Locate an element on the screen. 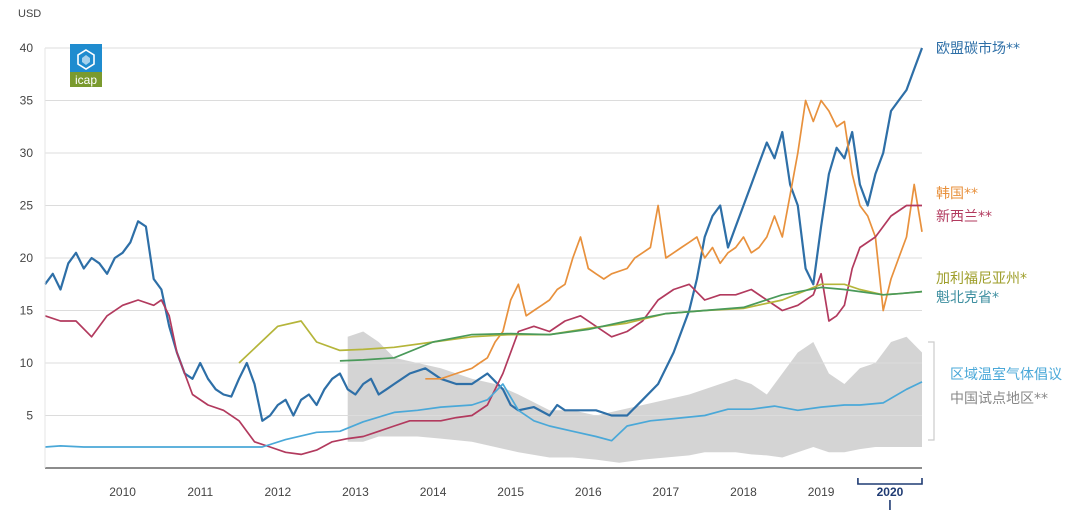 The height and width of the screenshot is (510, 1080). series-label-0: 欧盟碳市场** is located at coordinates (978, 48).